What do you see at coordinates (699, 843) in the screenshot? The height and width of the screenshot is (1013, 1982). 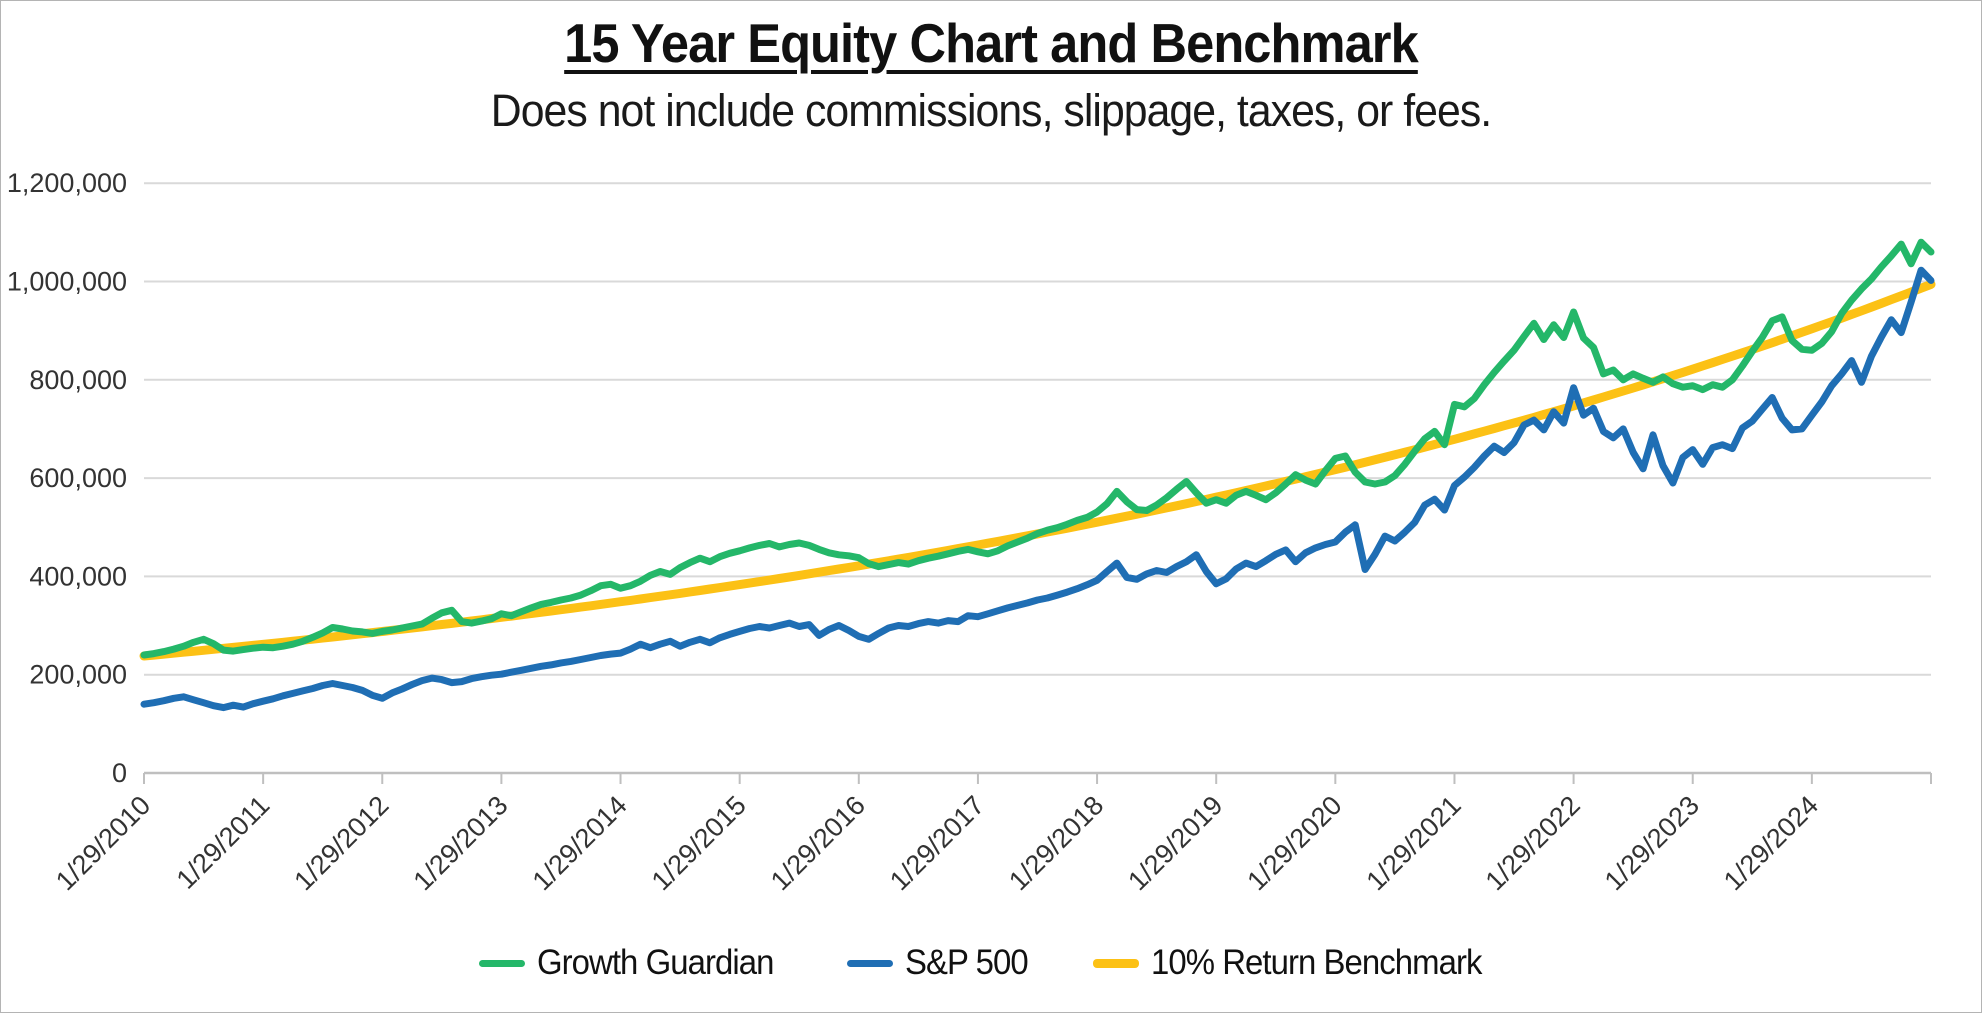 I see `x-tick-label: 1/29/2015` at bounding box center [699, 843].